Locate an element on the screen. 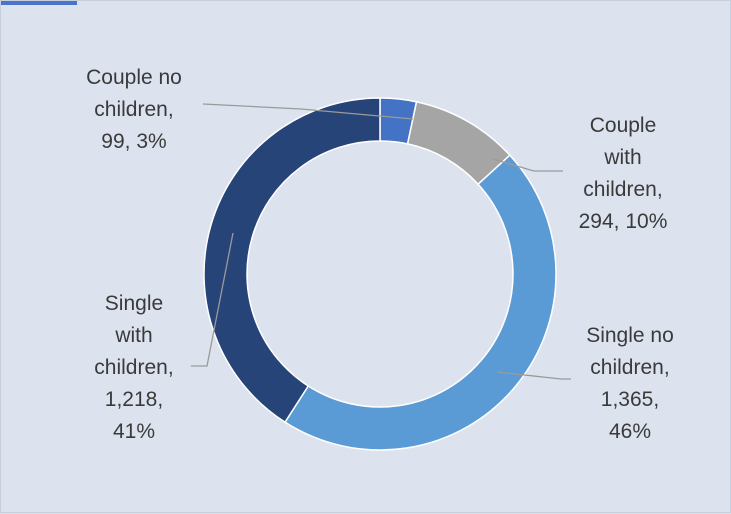 The height and width of the screenshot is (514, 731). leader-line-single-no-children is located at coordinates (533, 375).